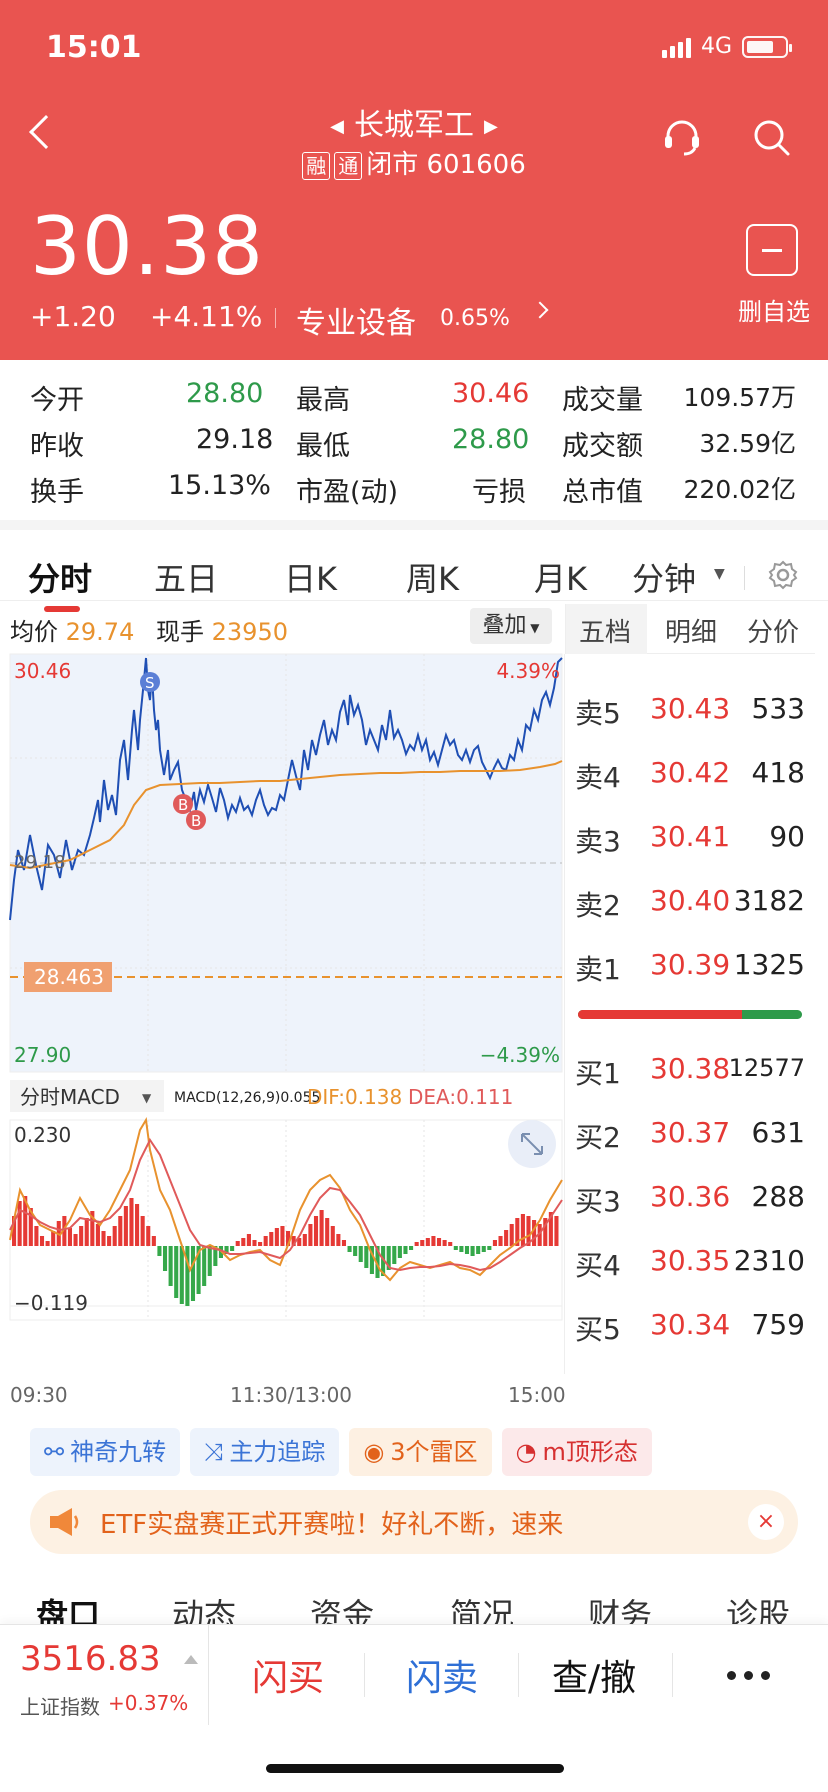  I want to click on sell-level: 卖1 30.39 1325, so click(690, 968).